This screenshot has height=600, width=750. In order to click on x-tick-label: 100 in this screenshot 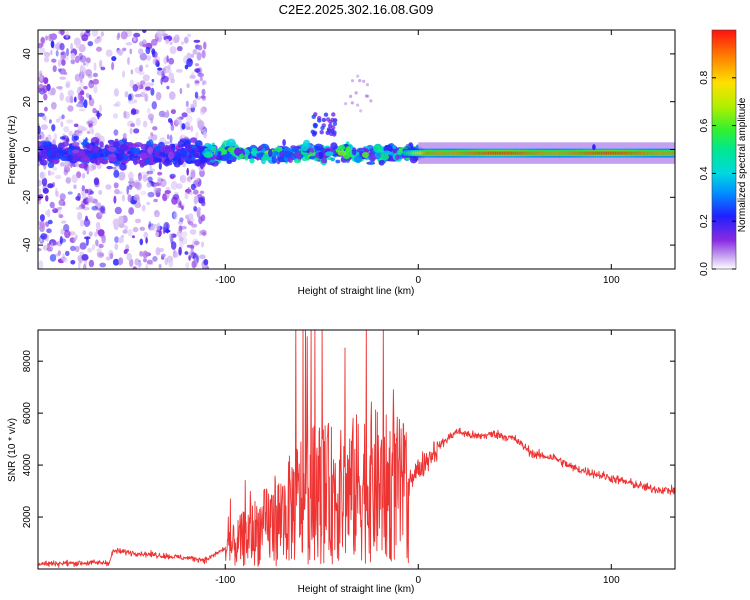, I will do `click(611, 580)`.